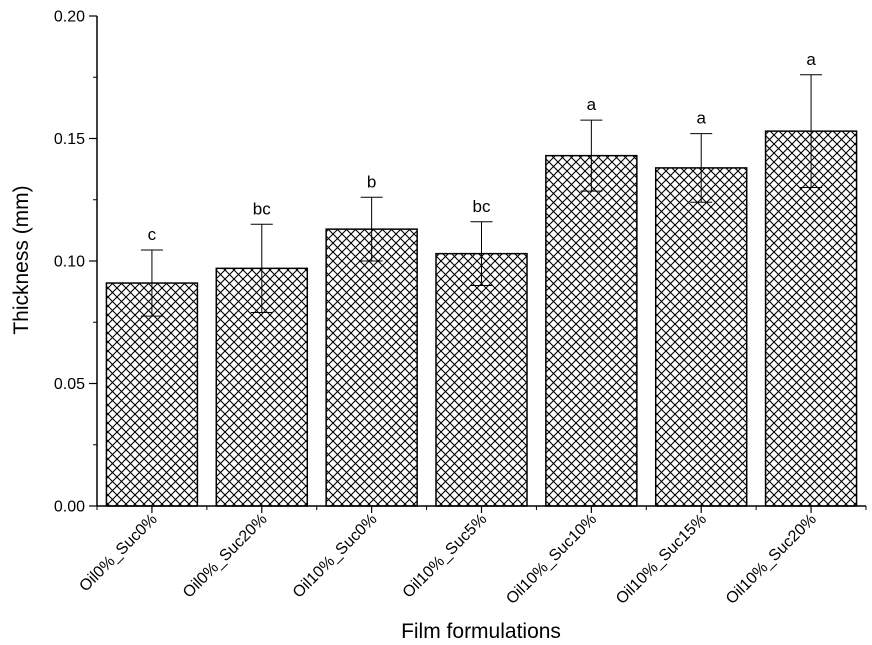  Describe the element at coordinates (225, 556) in the screenshot. I see `x-tick-label: Oil0%_Suc20%` at that location.